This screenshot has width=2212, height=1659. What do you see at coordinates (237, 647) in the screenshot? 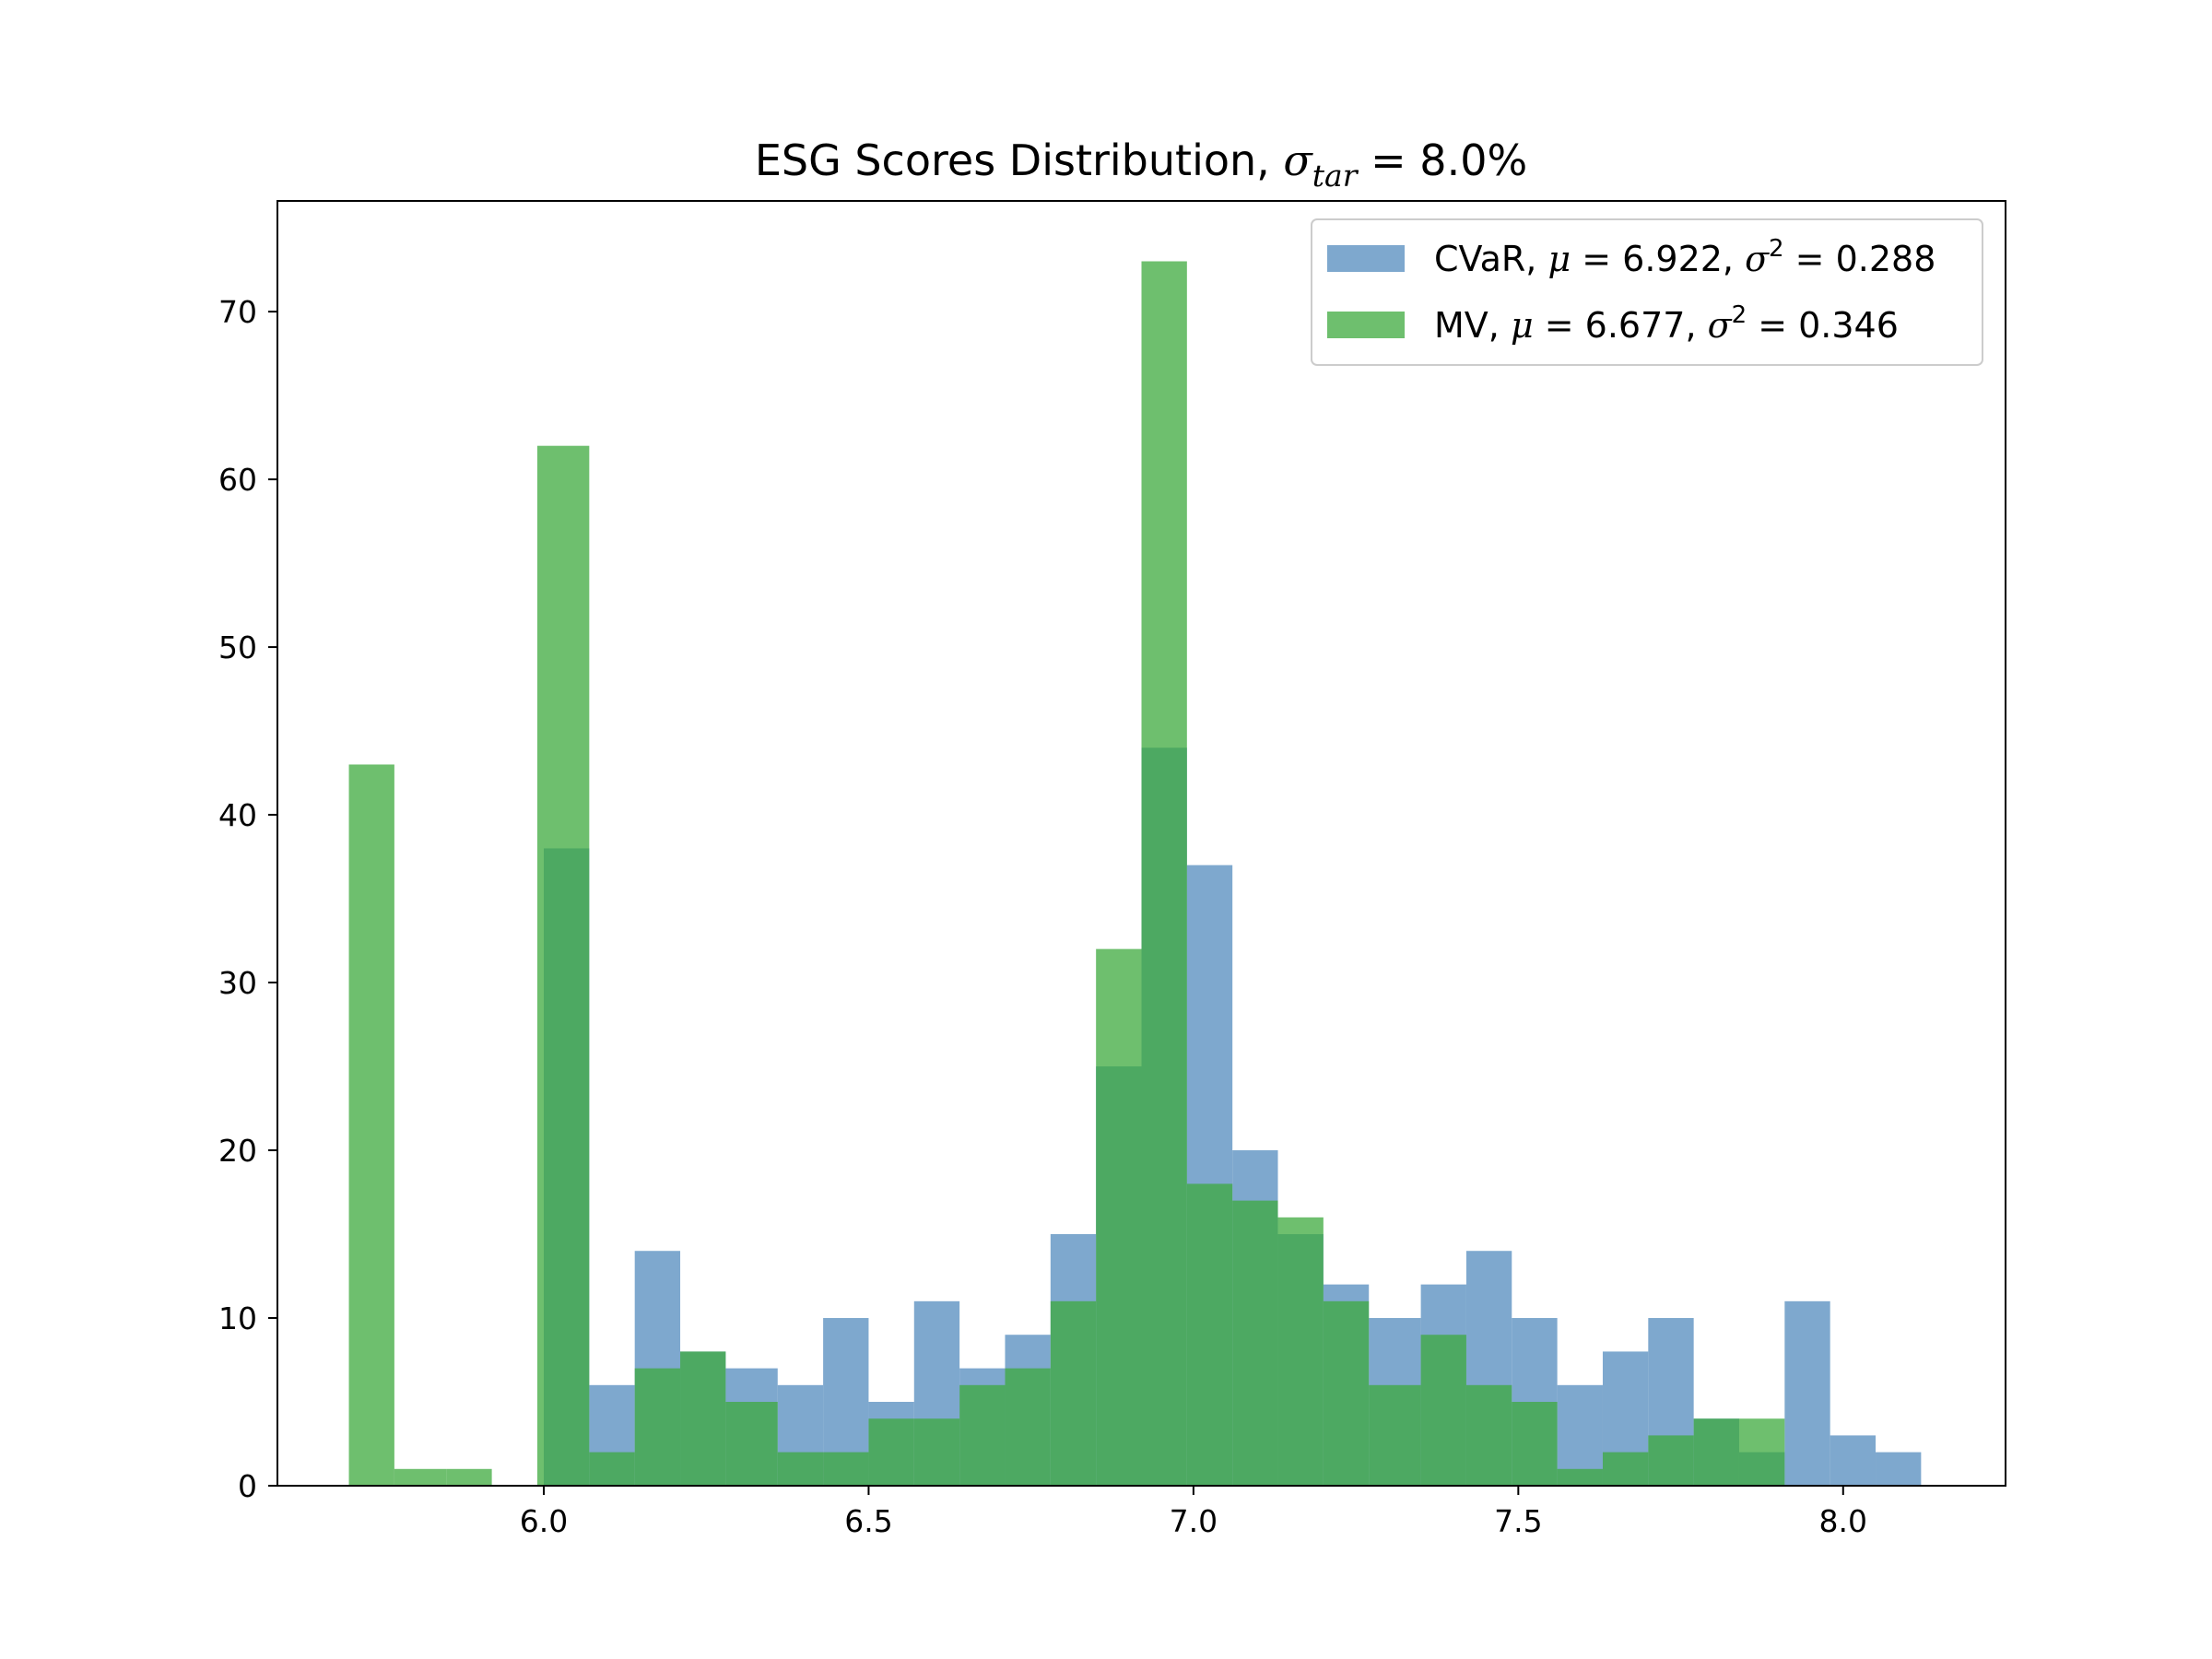
I see `y-tick-label: 50` at bounding box center [237, 647].